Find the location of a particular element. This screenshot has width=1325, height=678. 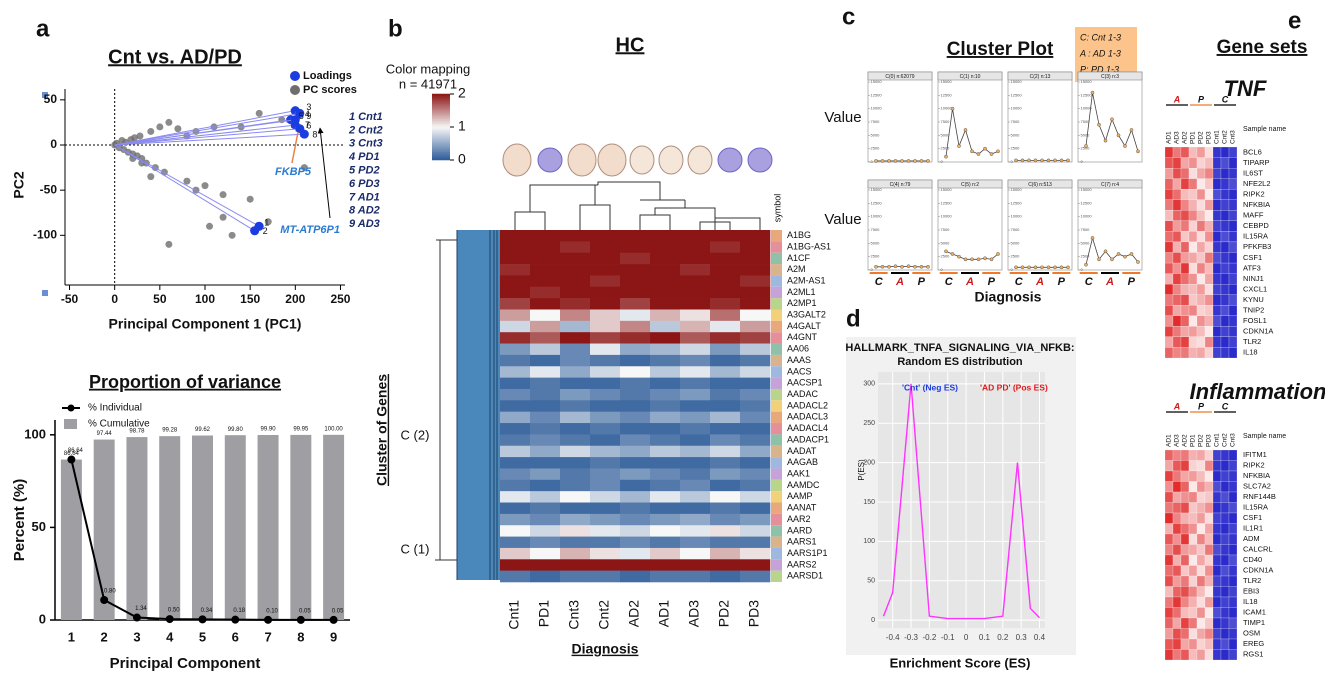

y-axis-label: PC2 is located at coordinates (19, 184).